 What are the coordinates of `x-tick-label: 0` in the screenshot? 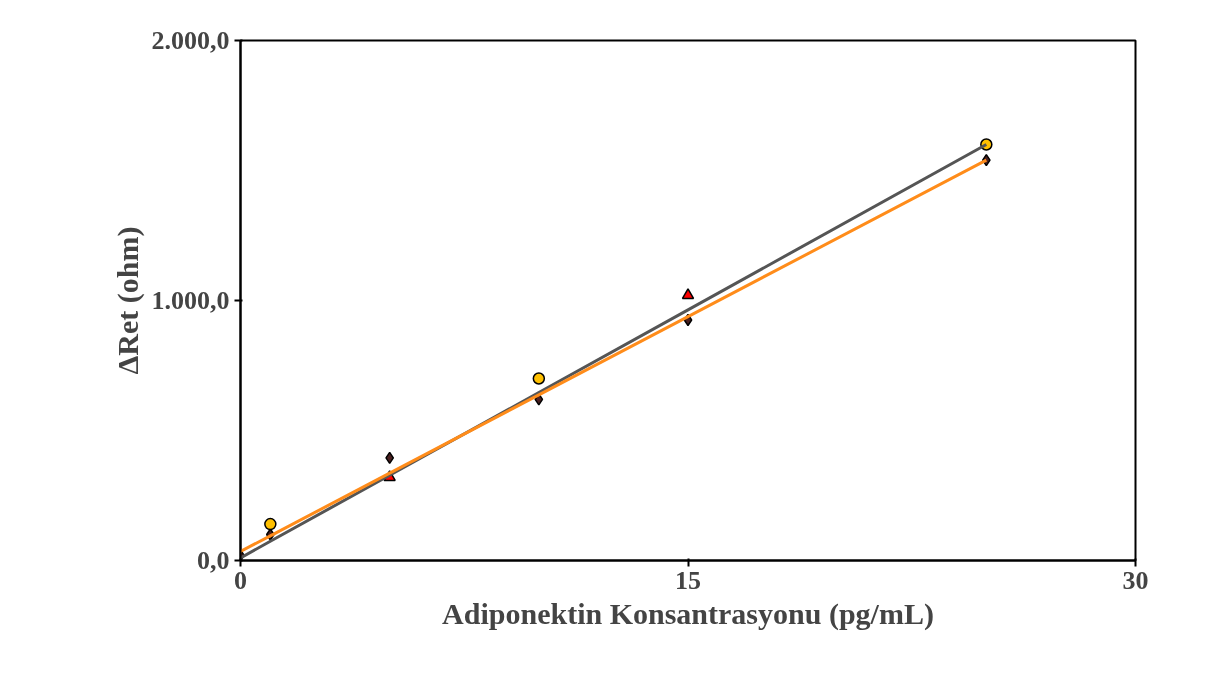 It's located at (240, 580).